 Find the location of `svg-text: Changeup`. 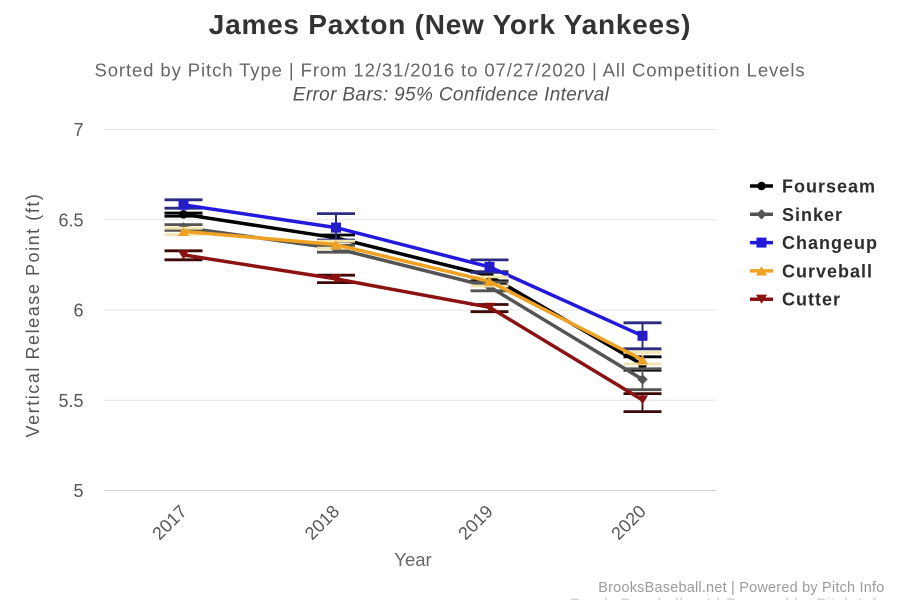

svg-text: Changeup is located at coordinates (830, 243).